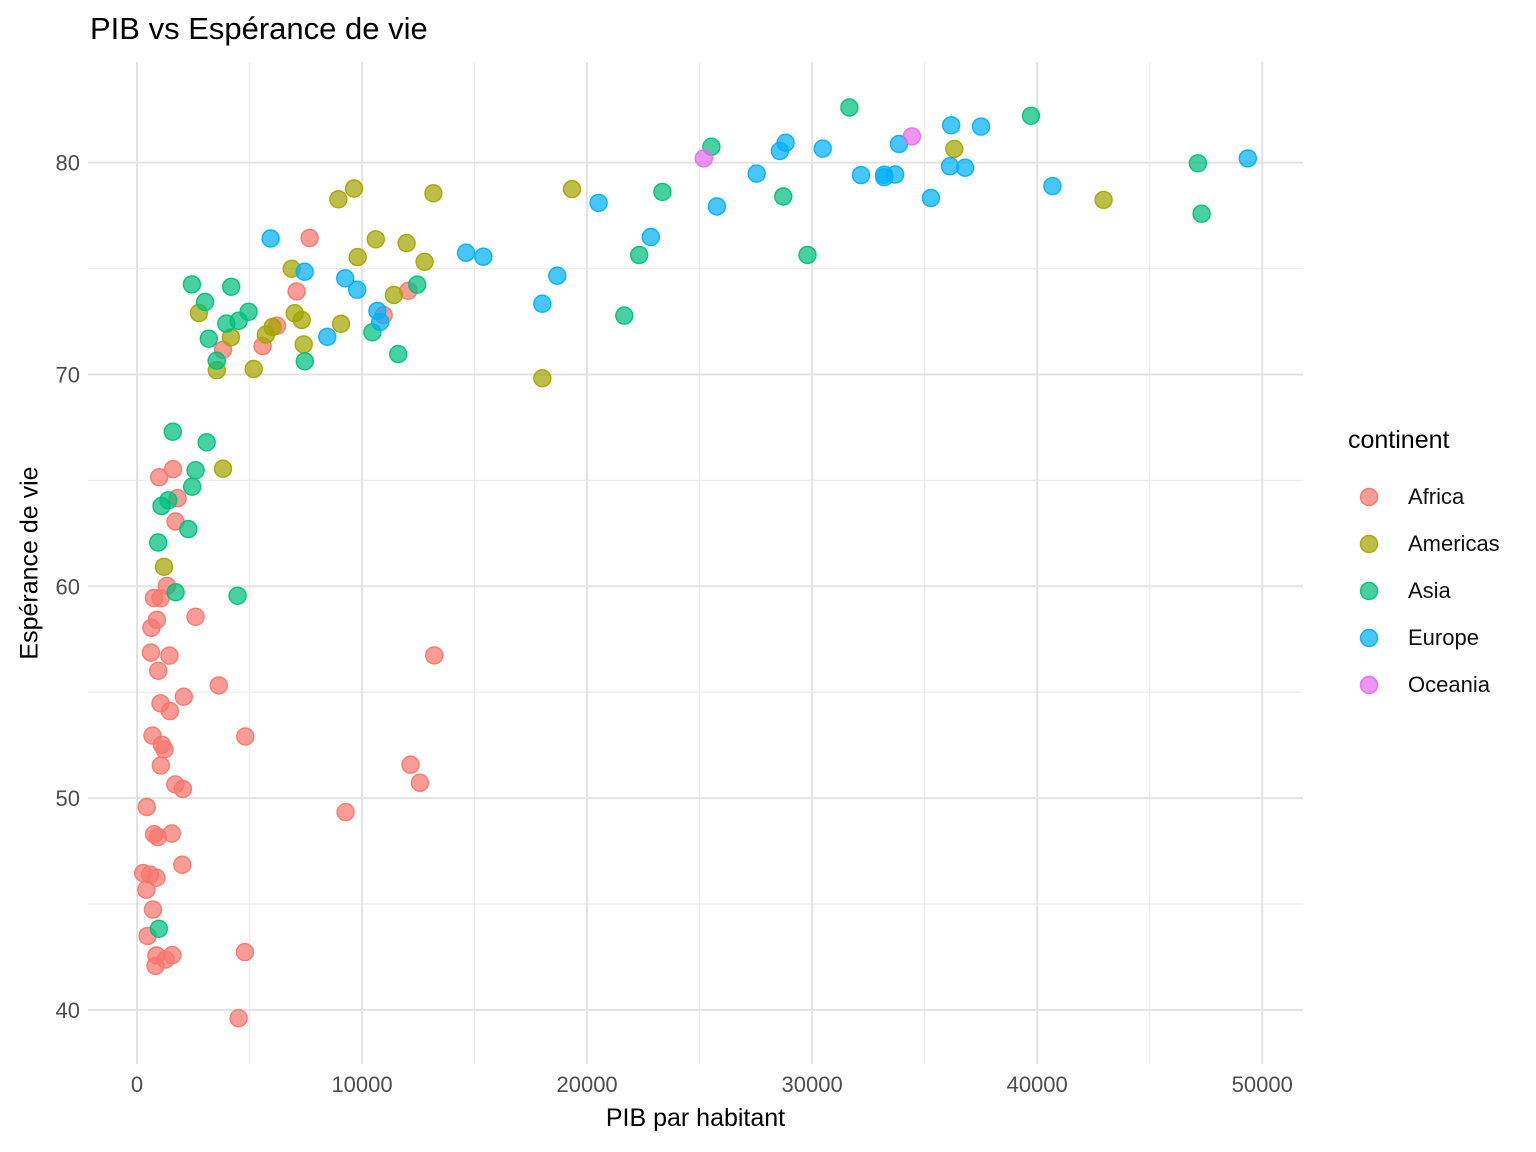 This screenshot has height=1152, width=1536. Describe the element at coordinates (1443, 637) in the screenshot. I see `legend-label: Europe` at that location.